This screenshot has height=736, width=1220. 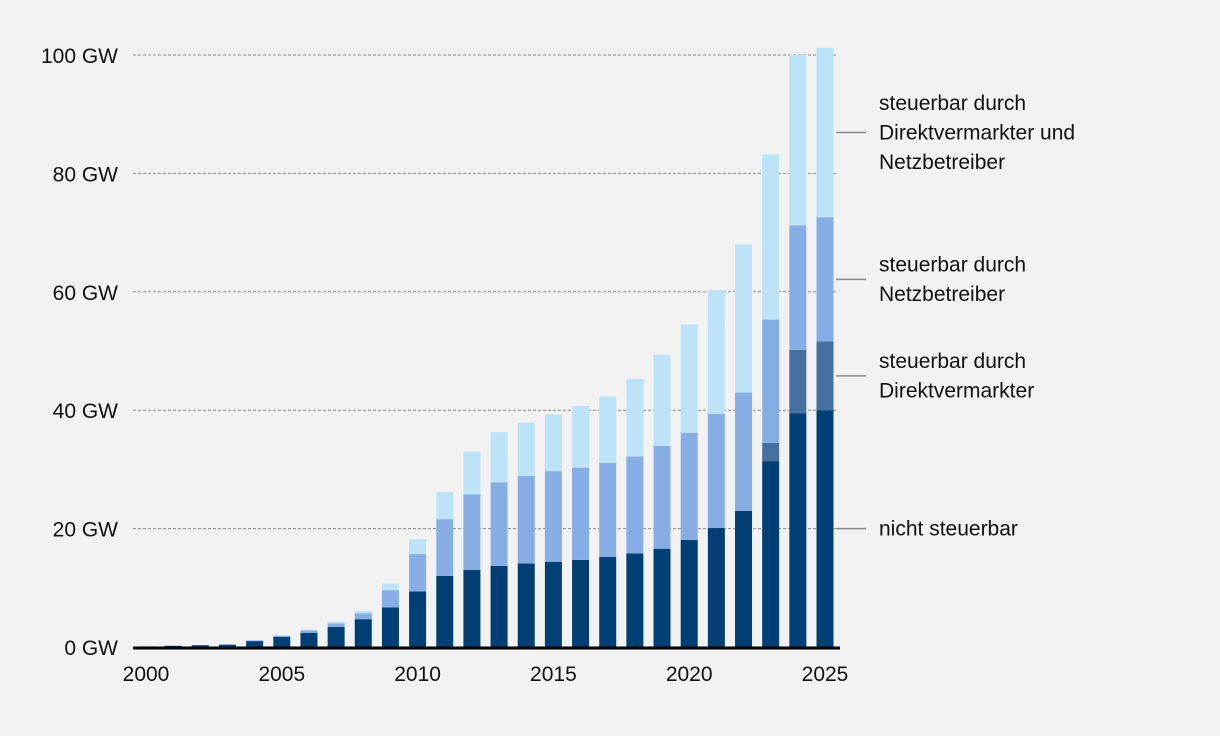 I want to click on legend-label: Direktvermarkter, so click(x=956, y=391).